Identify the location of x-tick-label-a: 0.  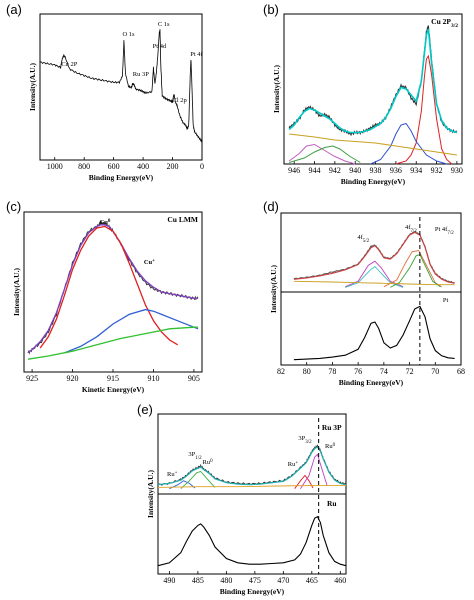
(202, 166).